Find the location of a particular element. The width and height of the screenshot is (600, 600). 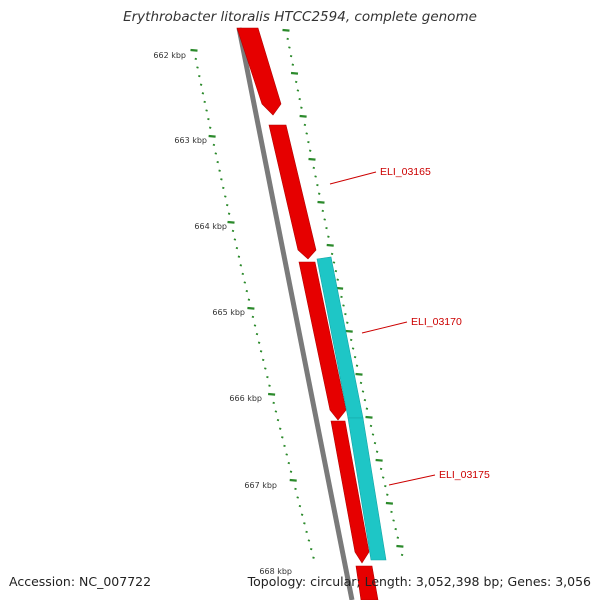

tick-label: 664 kbp is located at coordinates (210, 226).